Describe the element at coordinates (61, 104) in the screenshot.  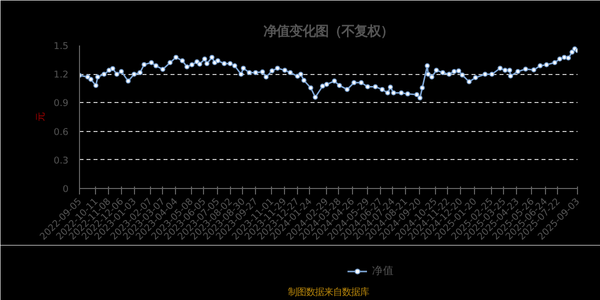
I see `y-tick-label: 0.9` at that location.